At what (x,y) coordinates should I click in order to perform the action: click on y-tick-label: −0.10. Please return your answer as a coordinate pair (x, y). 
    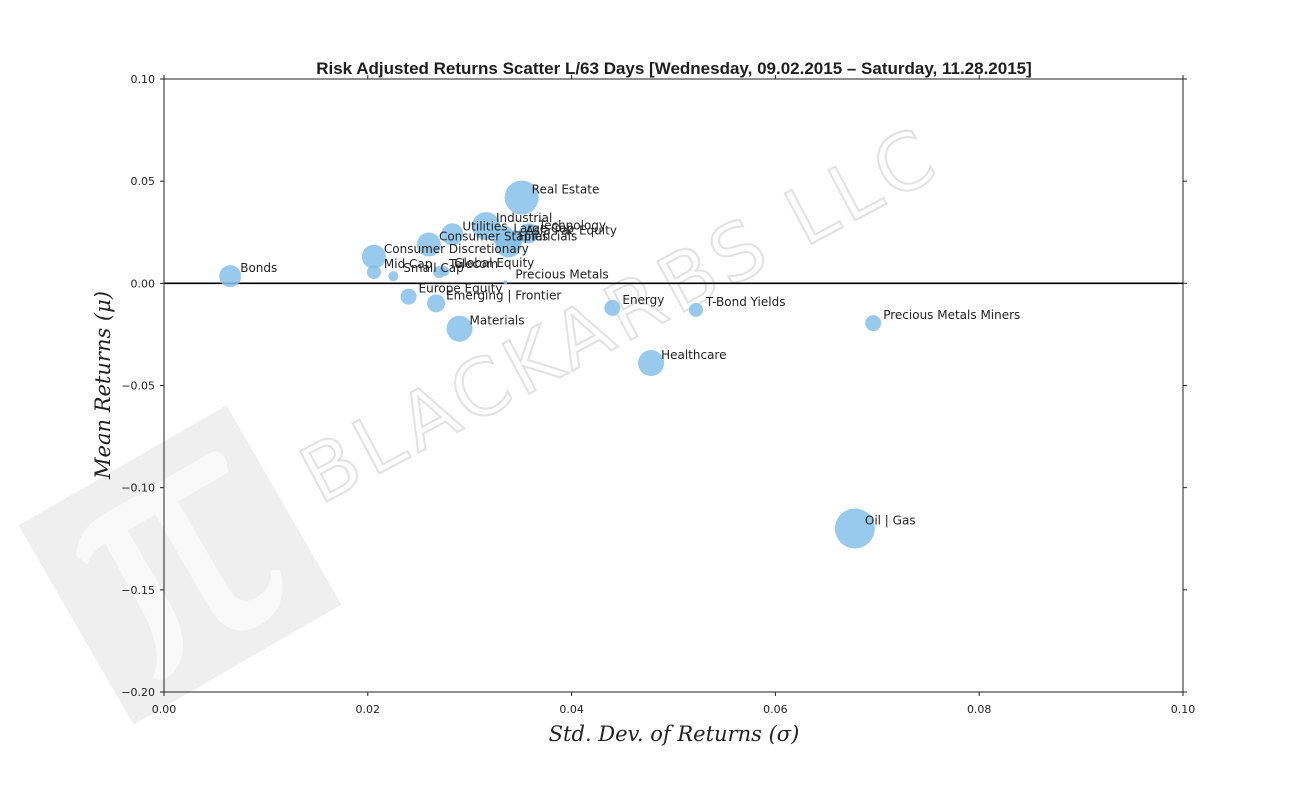
    Looking at the image, I should click on (138, 488).